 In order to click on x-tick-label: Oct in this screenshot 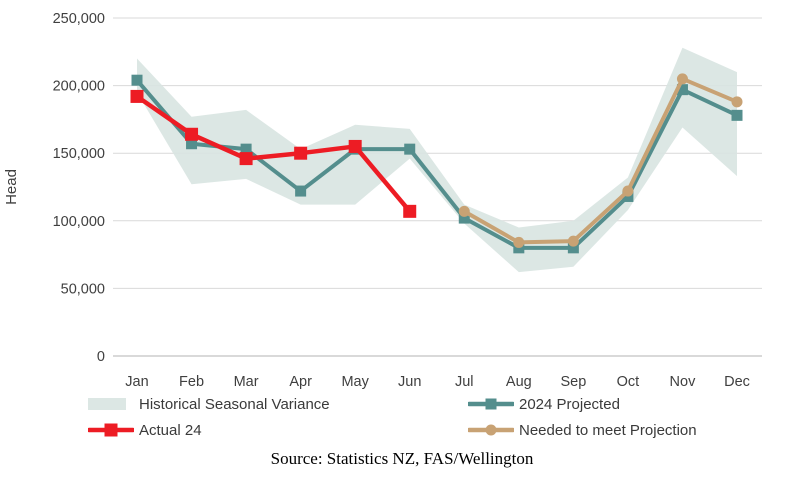, I will do `click(628, 382)`.